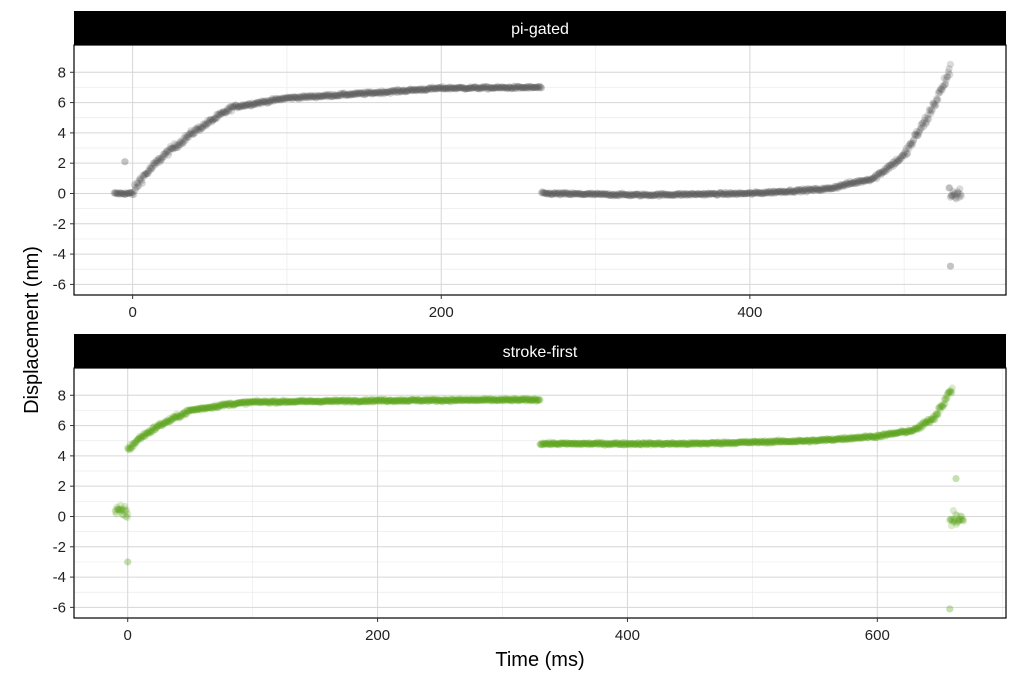  What do you see at coordinates (62, 193) in the screenshot?
I see `y-tick-label: 0` at bounding box center [62, 193].